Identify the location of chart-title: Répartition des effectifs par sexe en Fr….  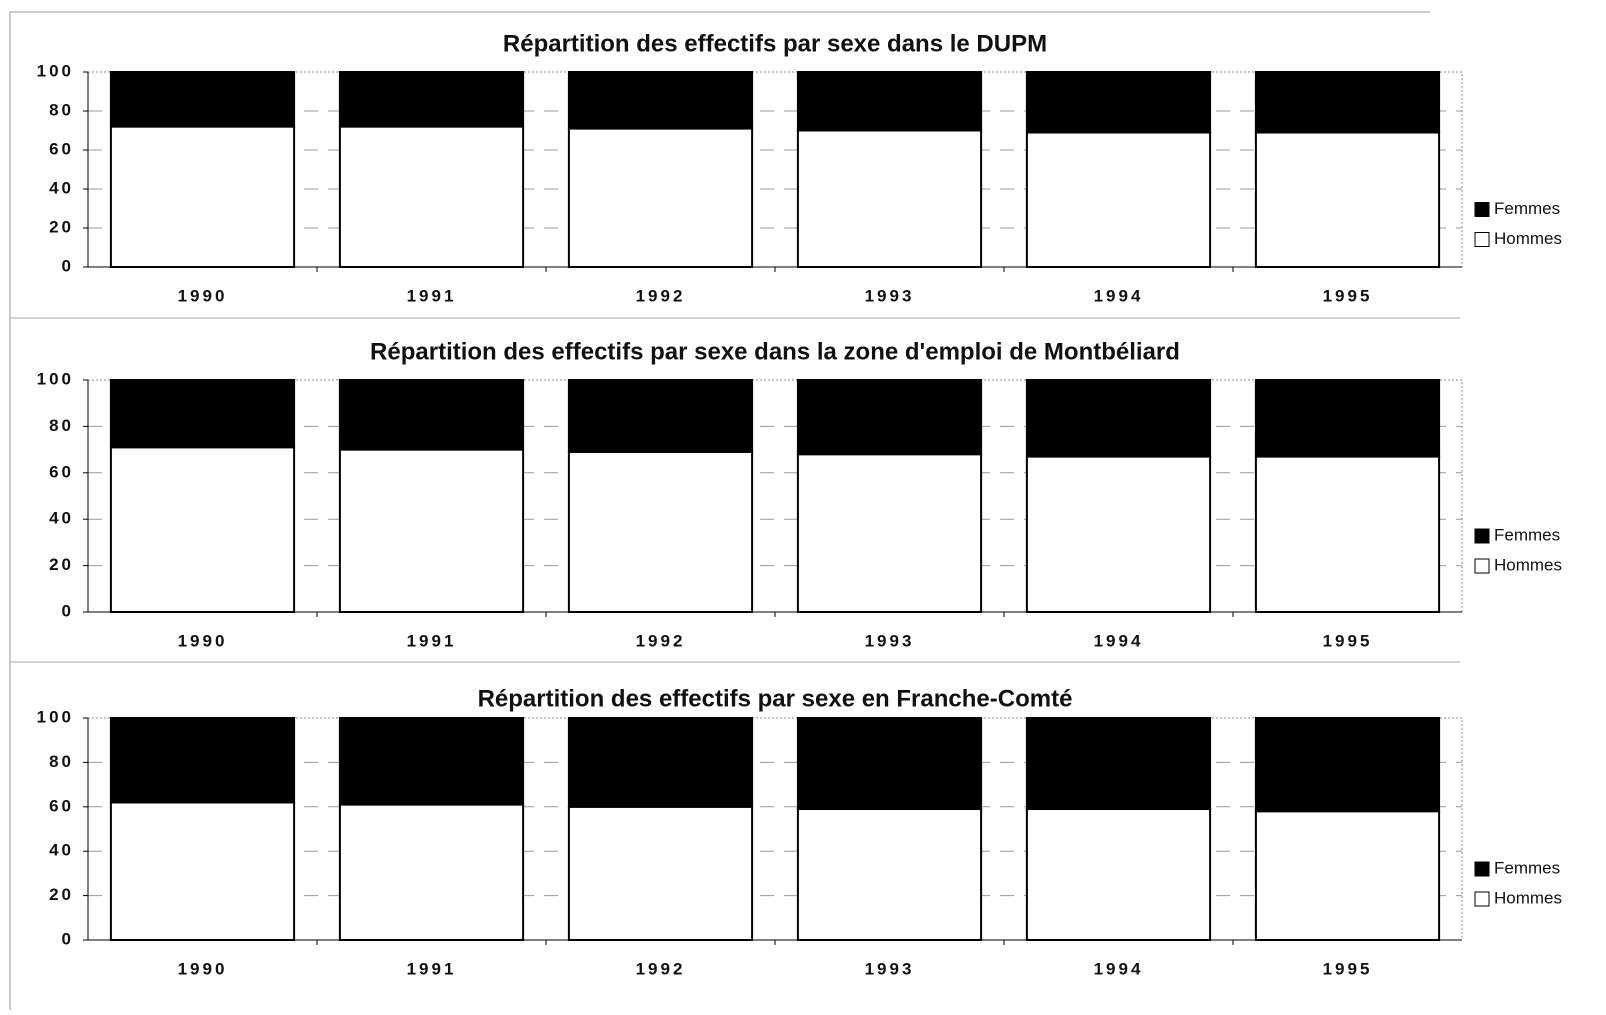
(775, 698).